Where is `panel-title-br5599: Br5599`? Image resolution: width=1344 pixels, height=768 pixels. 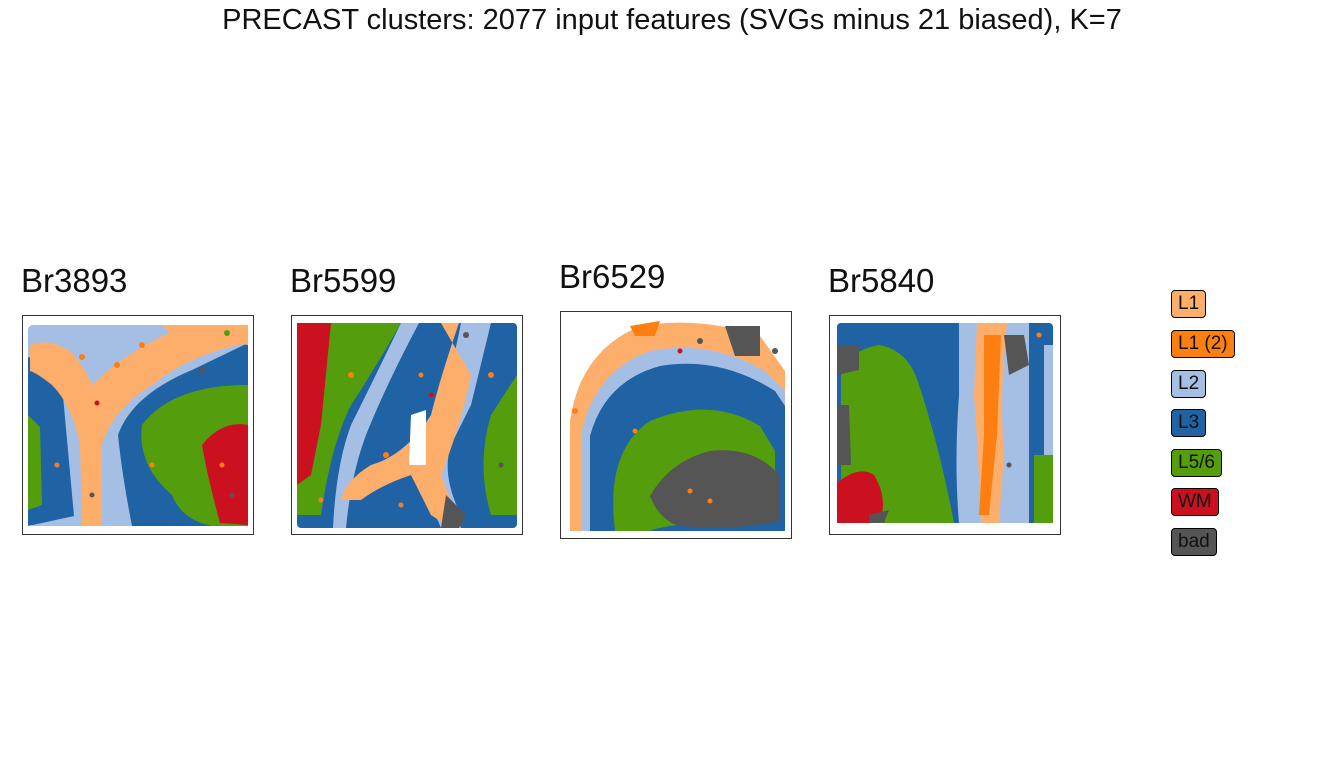 panel-title-br5599: Br5599 is located at coordinates (343, 280).